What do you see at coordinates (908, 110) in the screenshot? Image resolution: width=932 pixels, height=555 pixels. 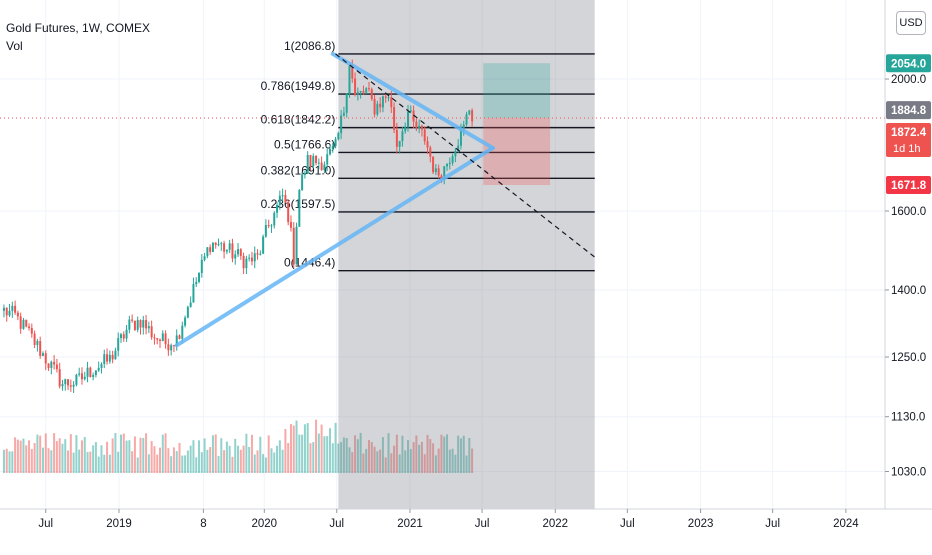 I see `price-label-box` at bounding box center [908, 110].